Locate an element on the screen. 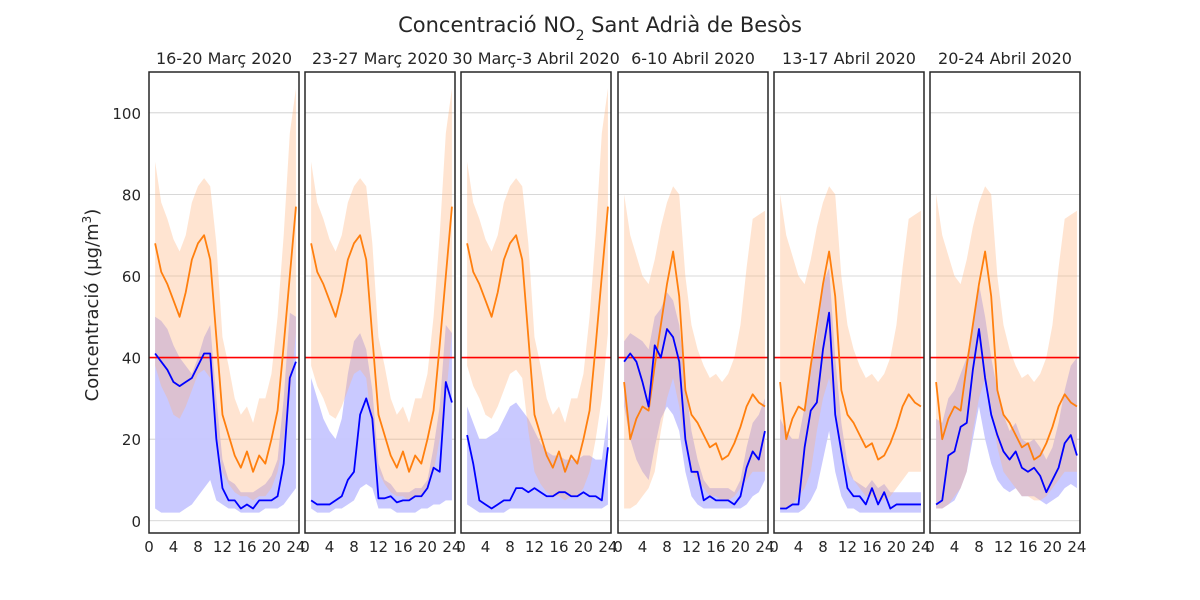 Image resolution: width=1200 pixels, height=600 pixels. panel-2: 23-27 Març 2020 0 4 8 12 16 20 24 is located at coordinates (380, 302).